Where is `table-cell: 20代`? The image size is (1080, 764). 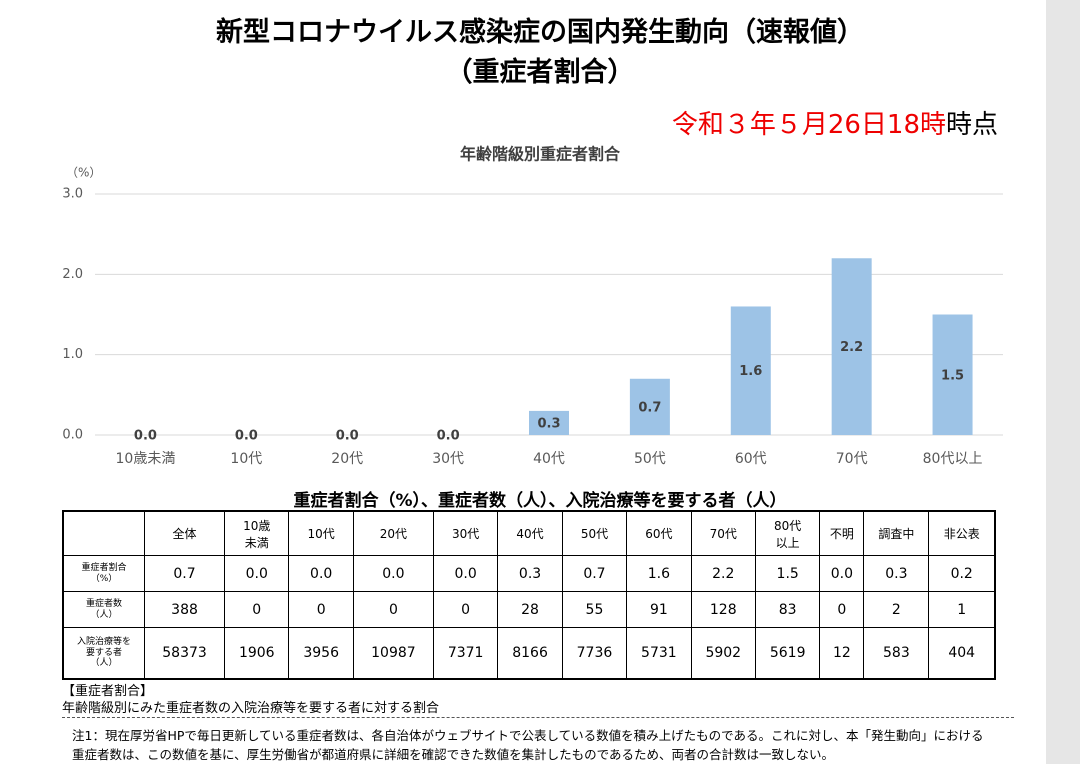
table-cell: 20代 is located at coordinates (393, 533).